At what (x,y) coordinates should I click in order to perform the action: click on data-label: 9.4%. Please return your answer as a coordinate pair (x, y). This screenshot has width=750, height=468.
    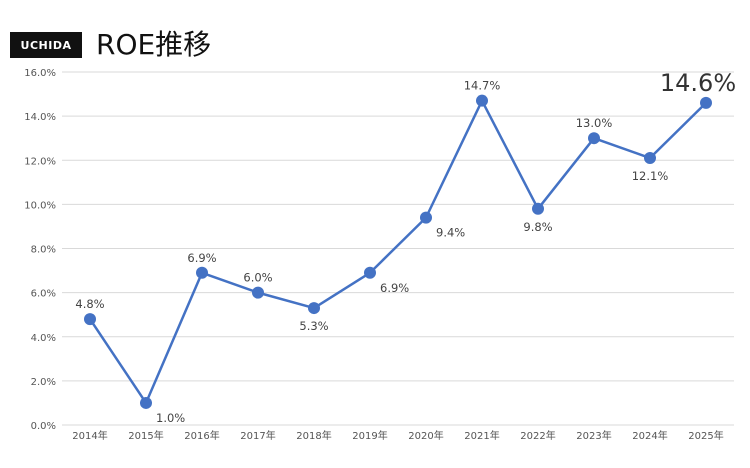
    Looking at the image, I should click on (450, 233).